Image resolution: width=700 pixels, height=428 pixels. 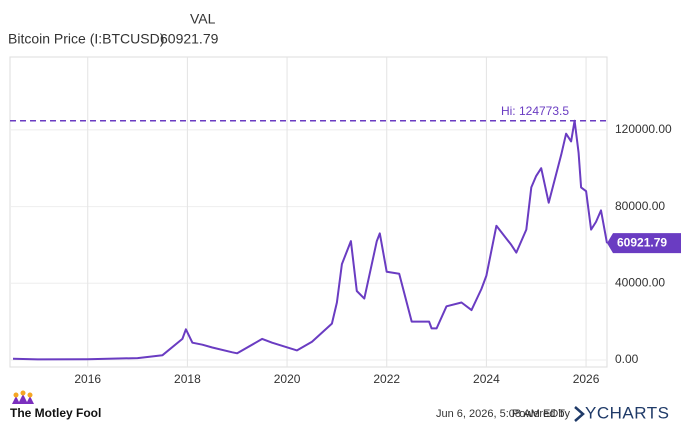 What do you see at coordinates (541, 414) in the screenshot?
I see `powered-by: Powered by` at bounding box center [541, 414].